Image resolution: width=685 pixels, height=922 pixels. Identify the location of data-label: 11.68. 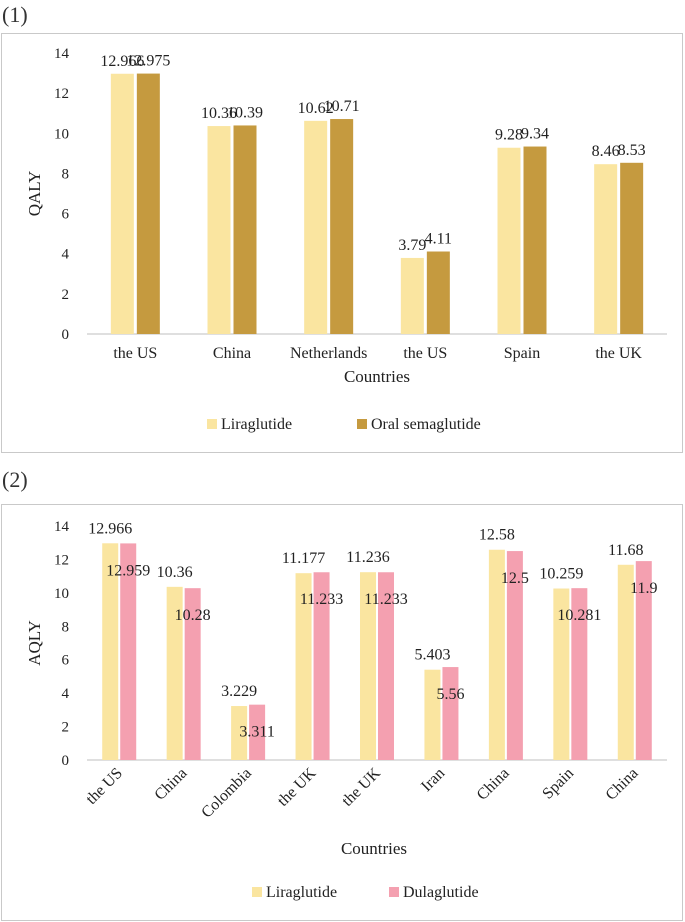
(625, 550).